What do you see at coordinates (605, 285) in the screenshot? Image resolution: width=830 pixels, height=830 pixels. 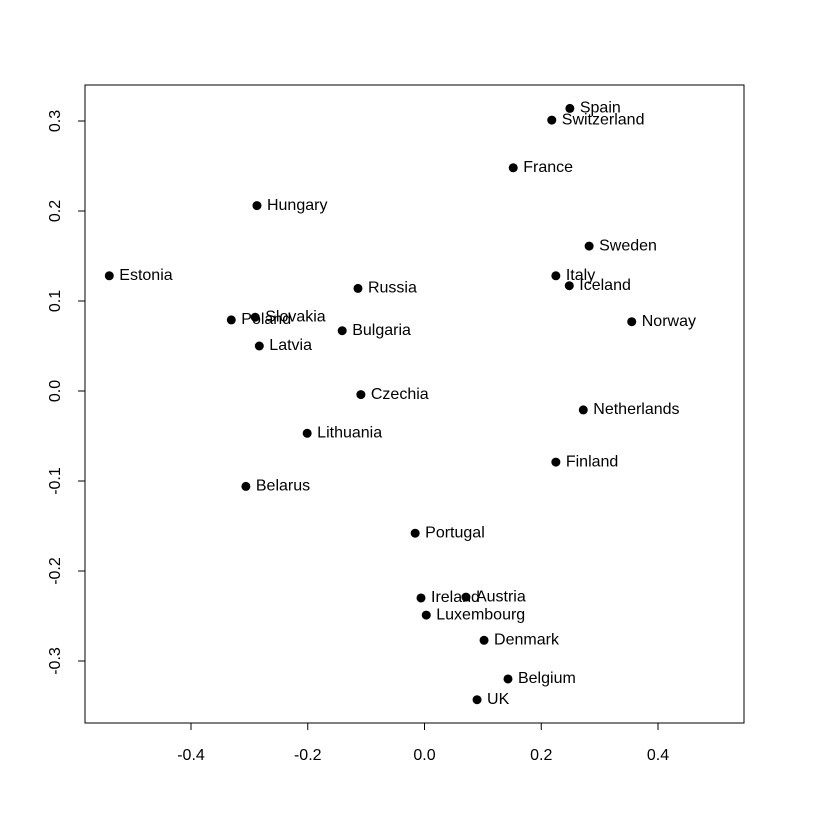 I see `point-label: Iceland` at bounding box center [605, 285].